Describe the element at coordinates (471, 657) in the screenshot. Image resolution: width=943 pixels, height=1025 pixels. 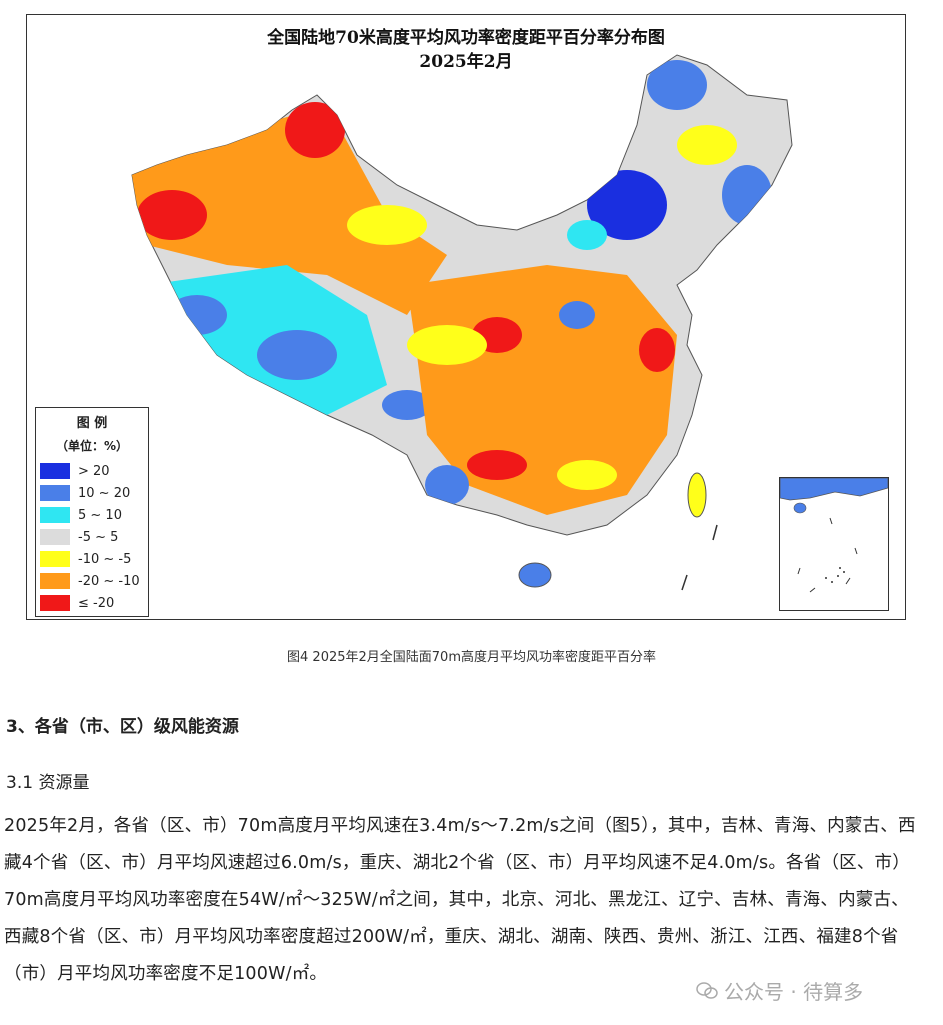
I see `figure-caption: 图4 2025年2月全国陆面70m高度月平均风功率密度距平百分率` at that location.